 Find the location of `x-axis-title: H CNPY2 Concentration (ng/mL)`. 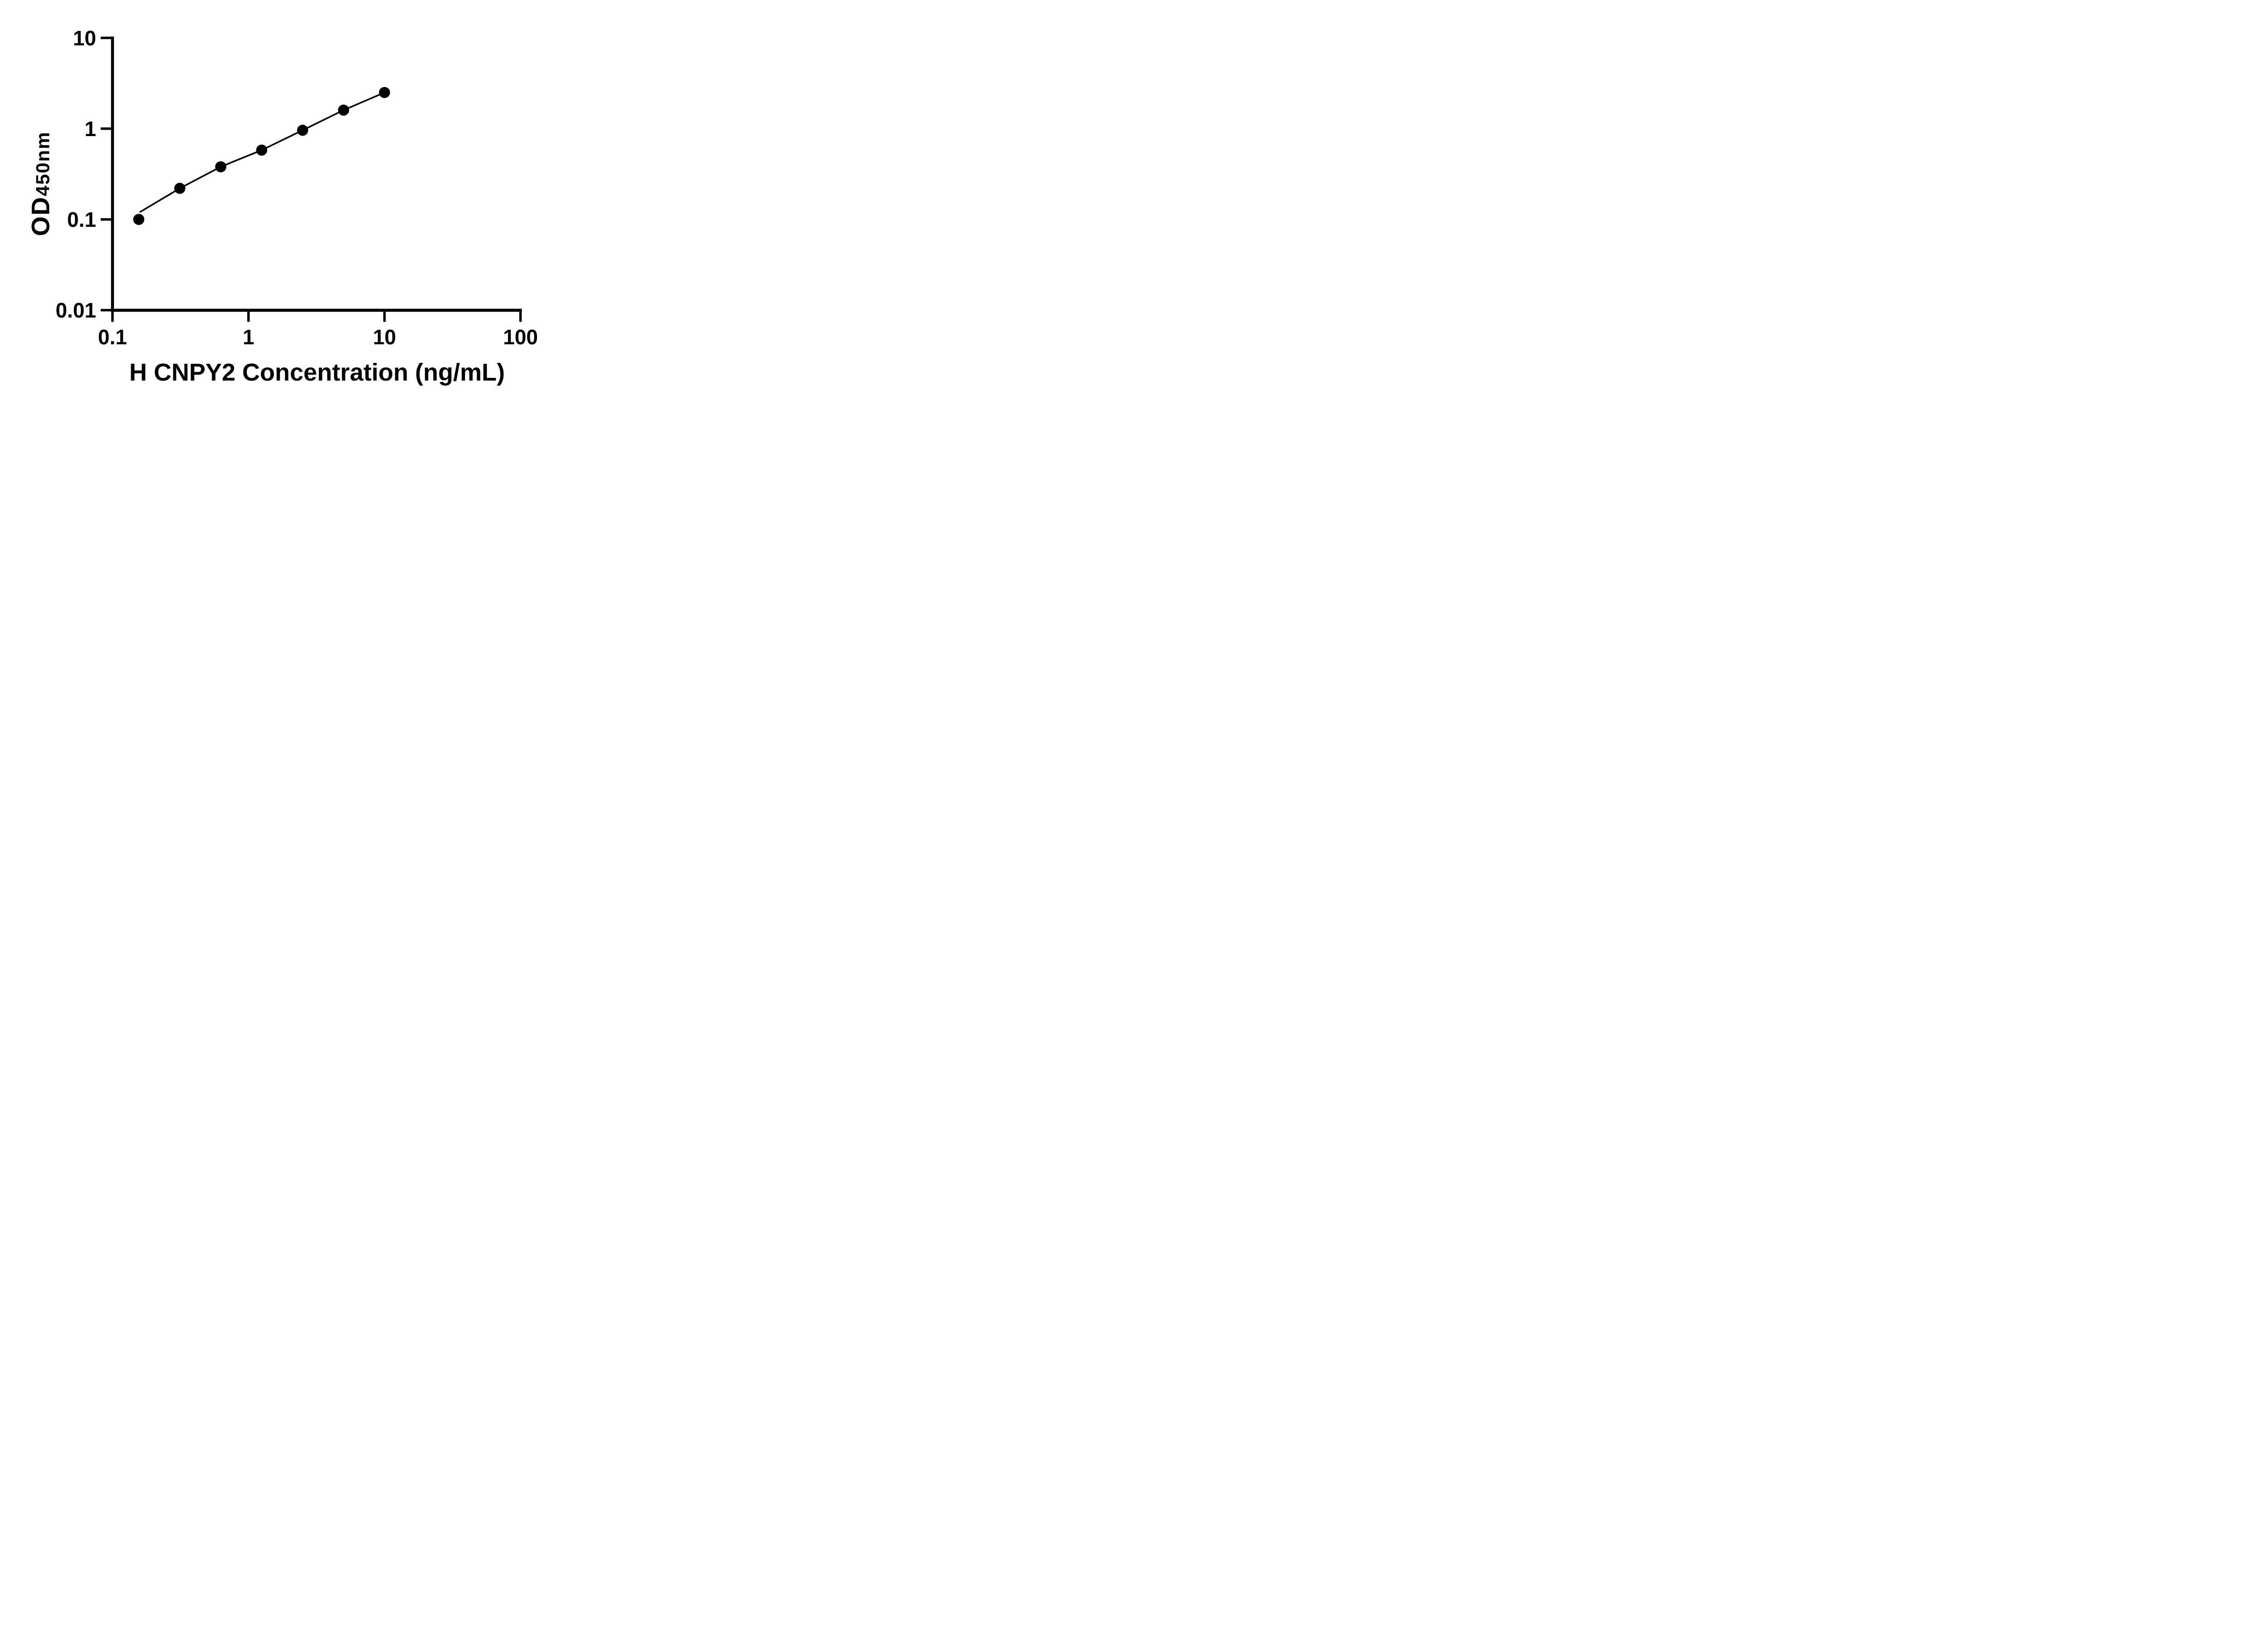

x-axis-title: H CNPY2 Concentration (ng/mL) is located at coordinates (317, 372).